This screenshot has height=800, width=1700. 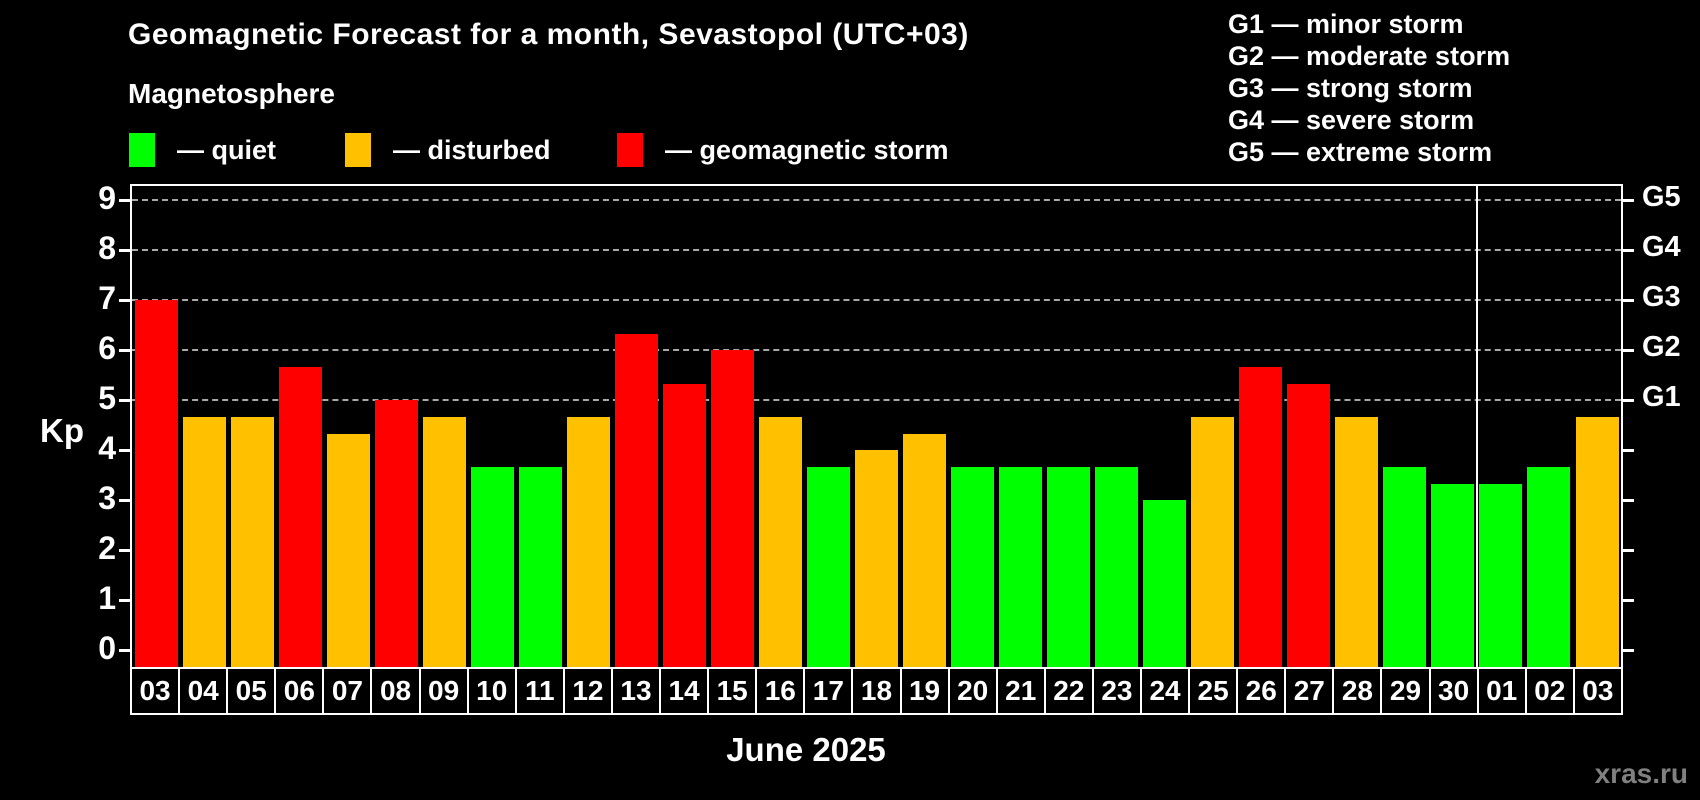 I want to click on right-axis-label-g1: G1, so click(x=1661, y=397).